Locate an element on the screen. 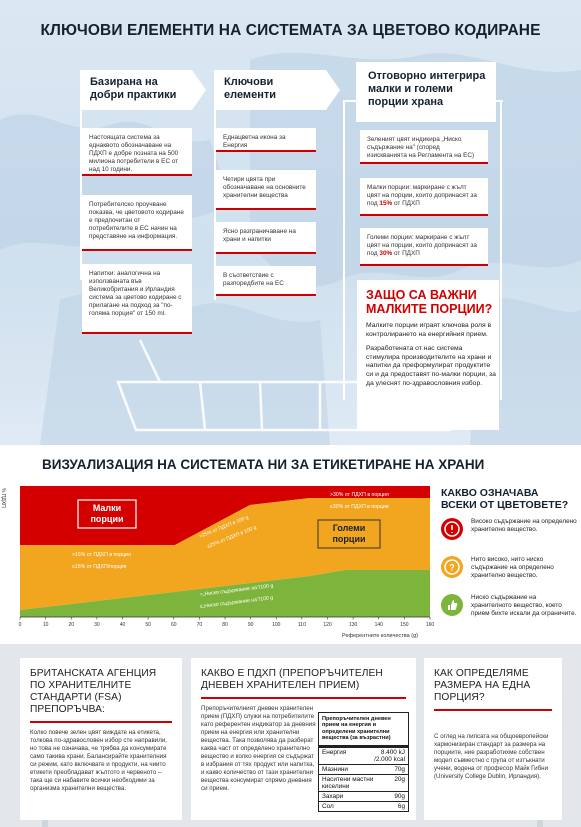  column-heading-label: Ключови елементи is located at coordinates (250, 88).